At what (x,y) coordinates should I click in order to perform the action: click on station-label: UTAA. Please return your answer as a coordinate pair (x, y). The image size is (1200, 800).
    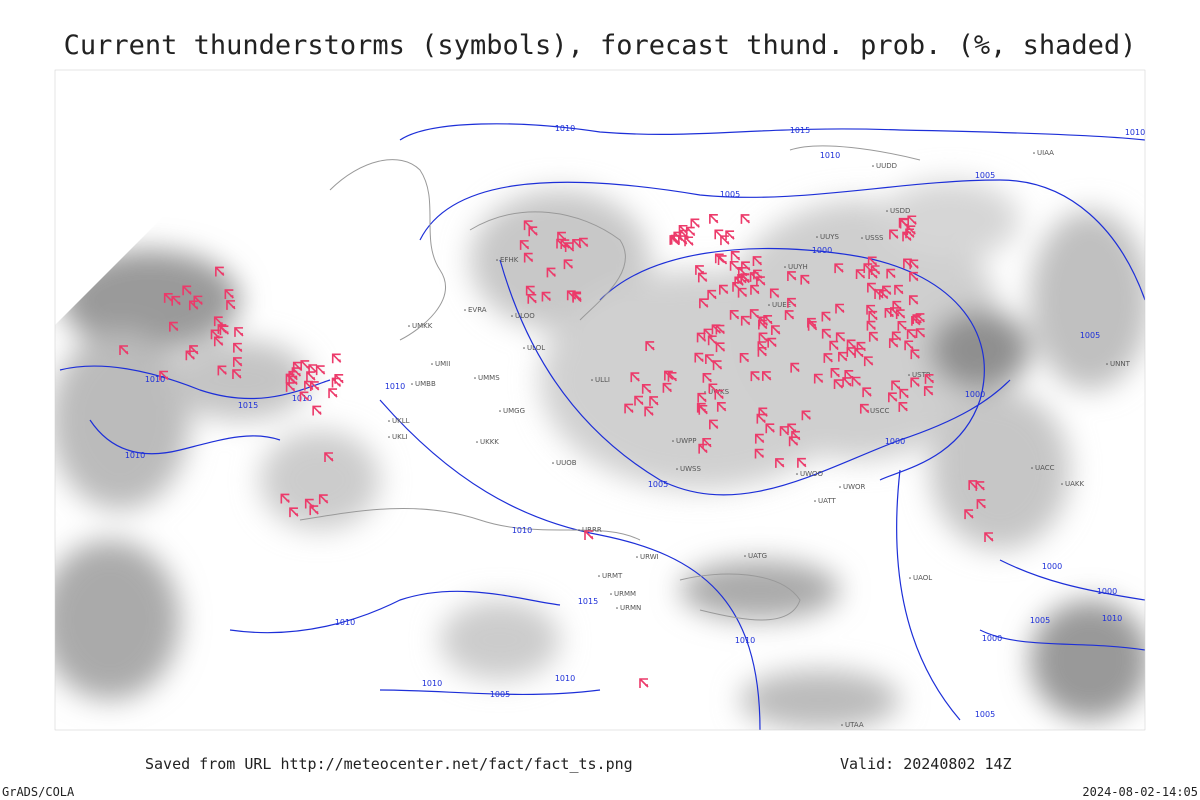
    Looking at the image, I should click on (854, 725).